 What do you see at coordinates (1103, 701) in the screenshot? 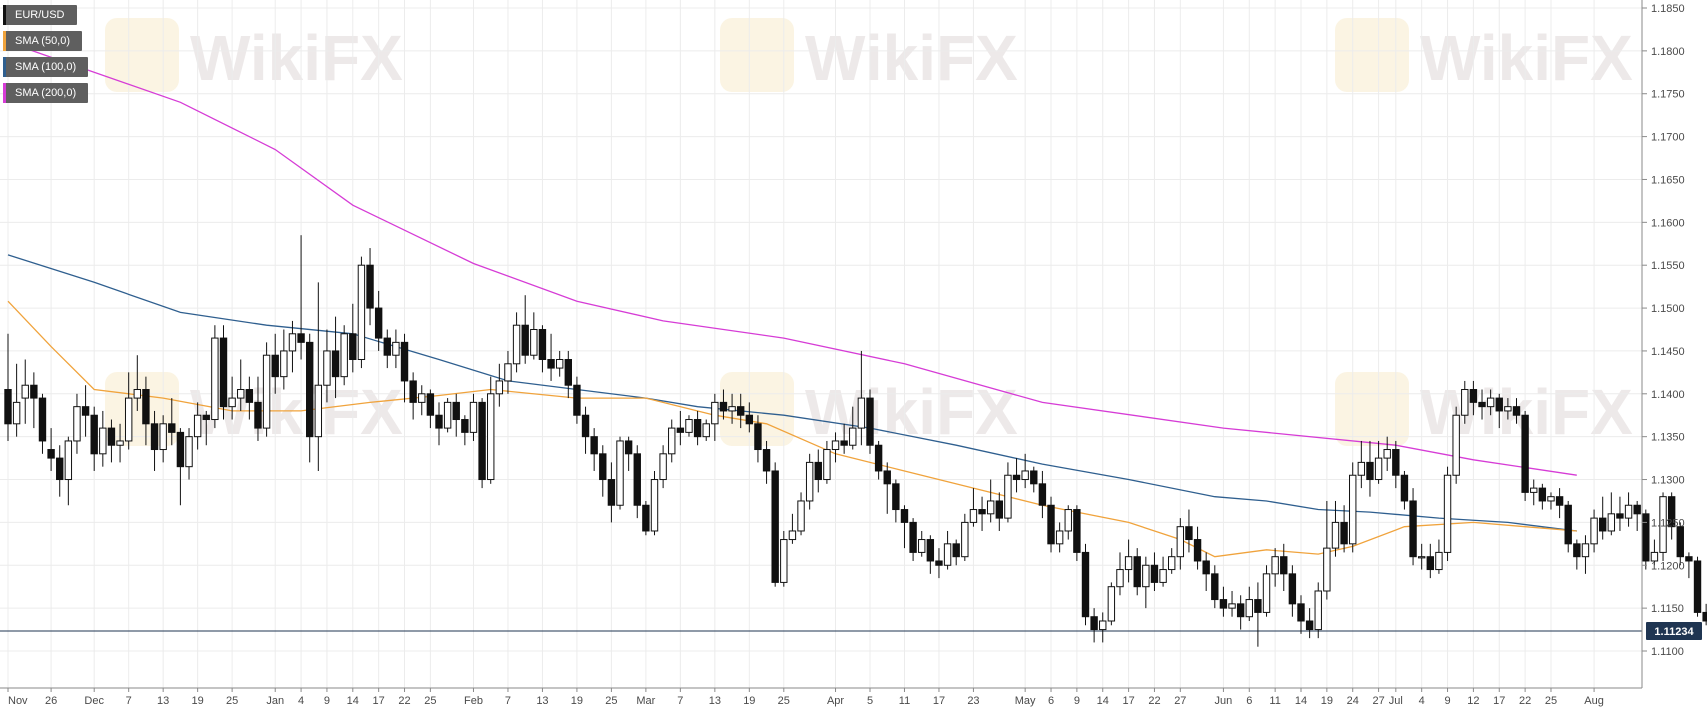
I see `x-tick-label: 14` at bounding box center [1103, 701].